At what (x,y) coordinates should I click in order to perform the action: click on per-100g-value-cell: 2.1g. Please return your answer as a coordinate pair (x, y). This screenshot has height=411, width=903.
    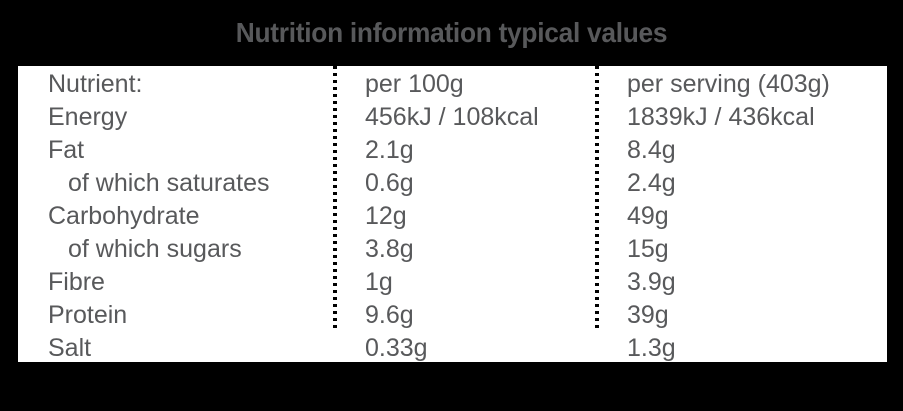
    Looking at the image, I should click on (389, 150).